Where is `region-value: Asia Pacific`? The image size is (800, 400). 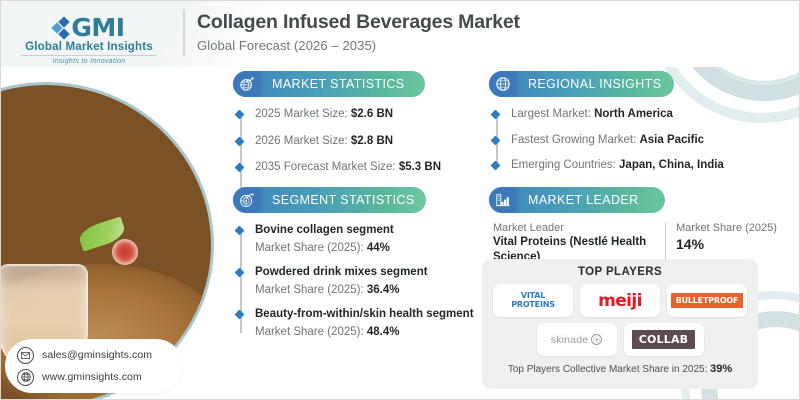
region-value: Asia Pacific is located at coordinates (672, 139).